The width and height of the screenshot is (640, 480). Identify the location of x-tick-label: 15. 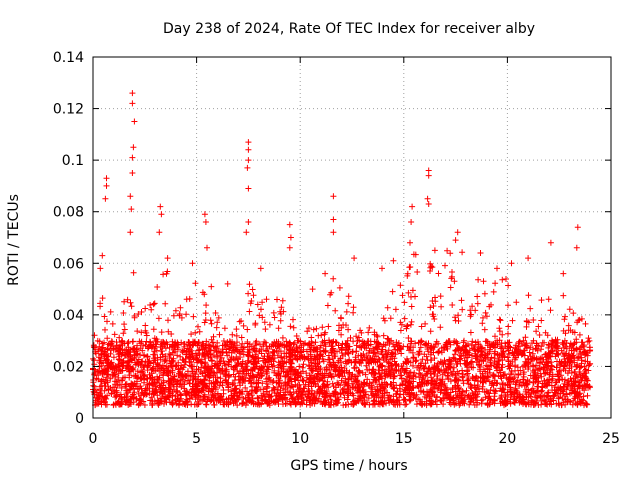
(404, 439).